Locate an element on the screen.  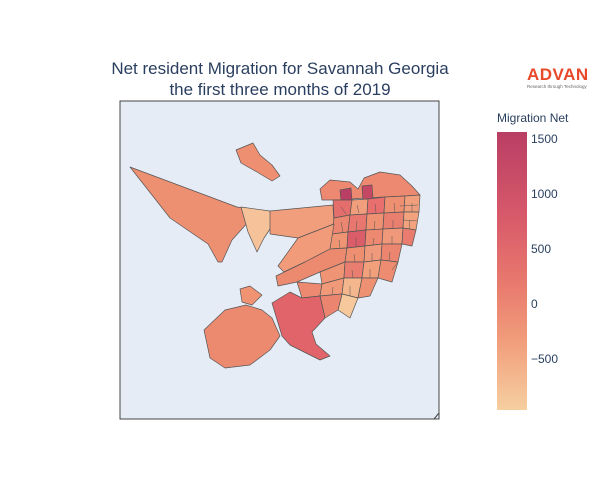
advan-logo: ADVAN Research through Technology is located at coordinates (561, 78).